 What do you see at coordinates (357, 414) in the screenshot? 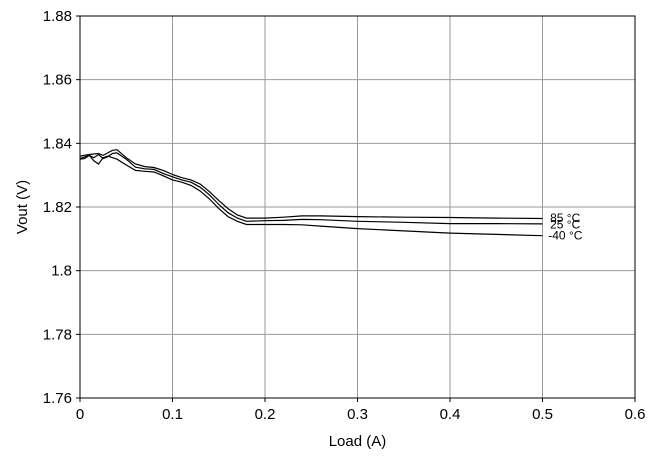
I see `x-tick-label: 0.3` at bounding box center [357, 414].